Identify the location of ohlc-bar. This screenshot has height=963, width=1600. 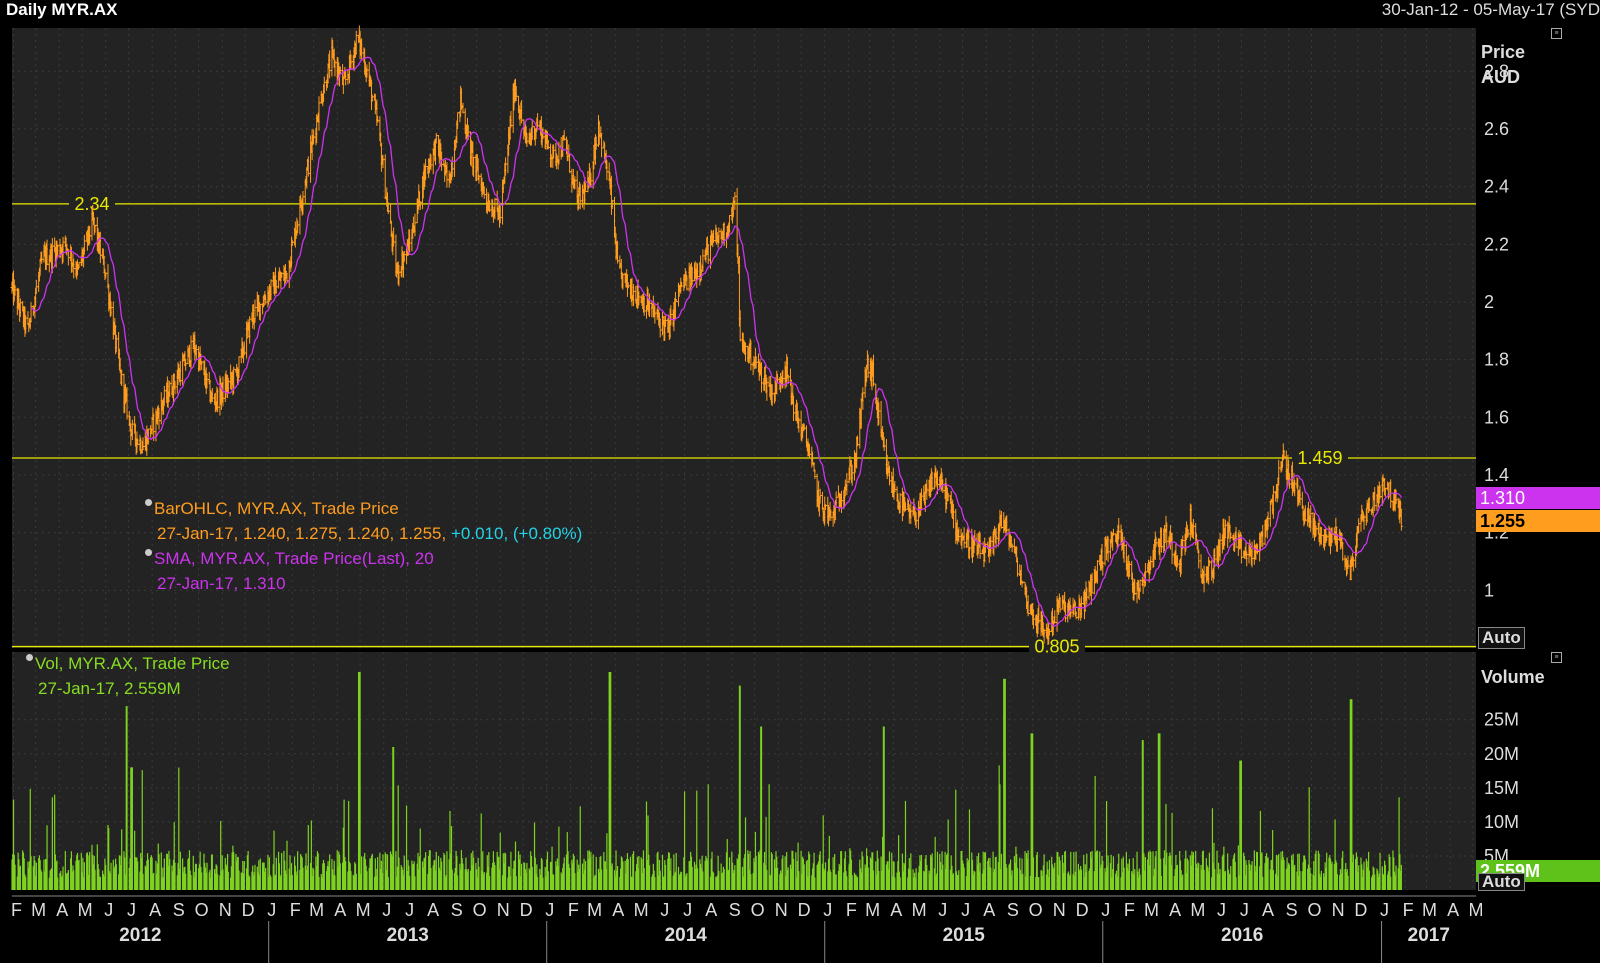
(1401, 519).